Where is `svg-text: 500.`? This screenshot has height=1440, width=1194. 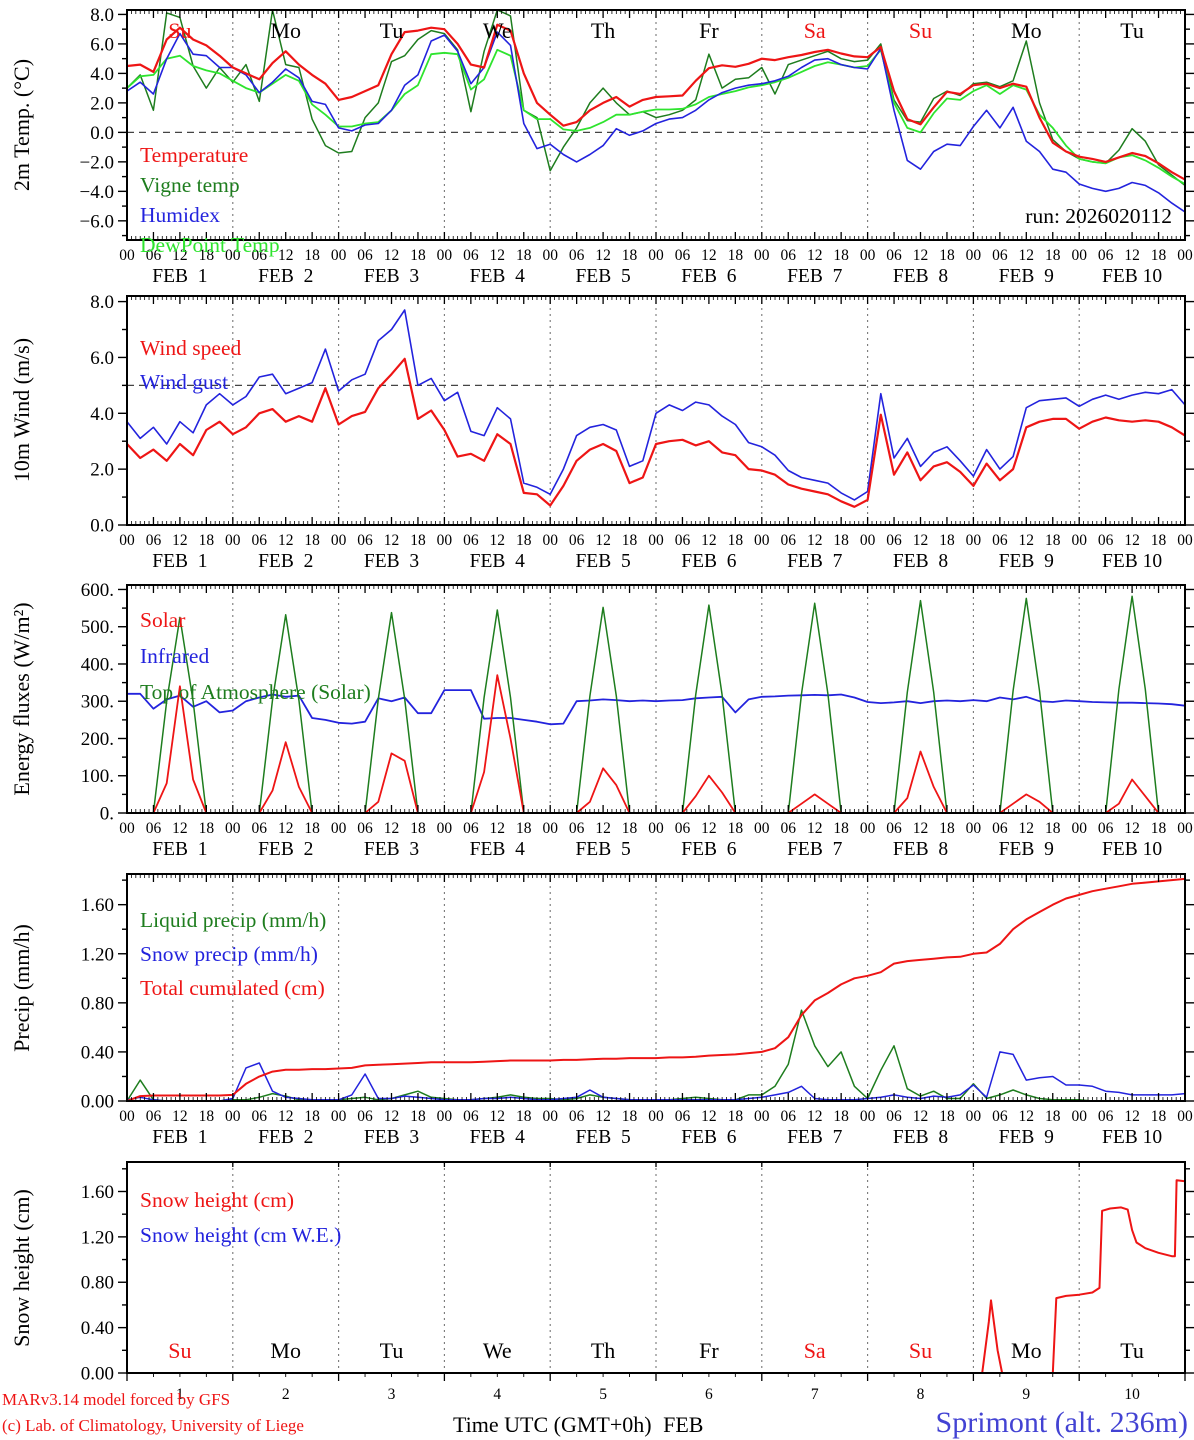 svg-text: 500. is located at coordinates (97, 627).